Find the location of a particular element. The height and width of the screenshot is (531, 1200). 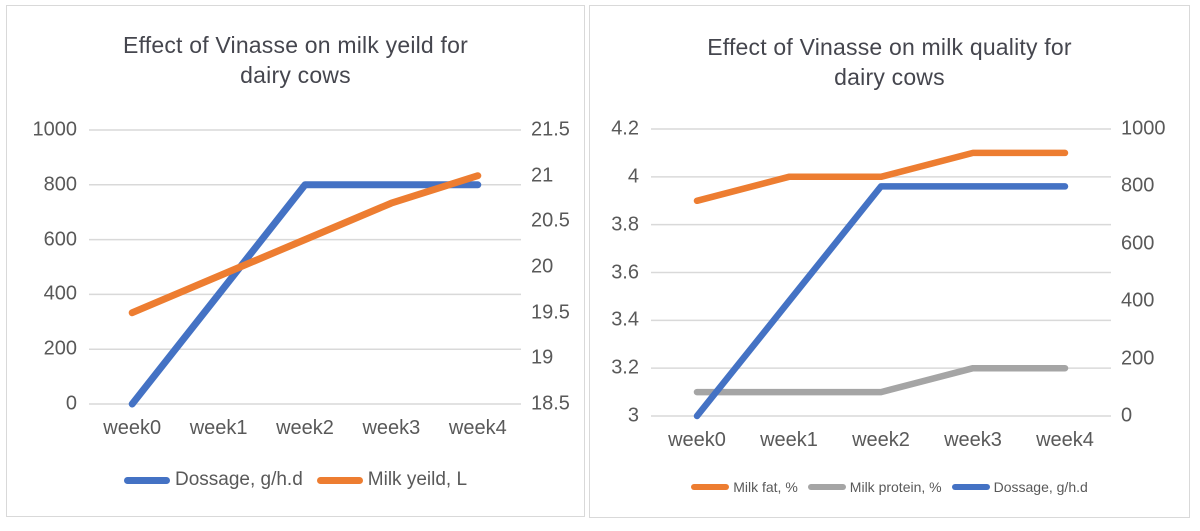

secondary-y-axis-tick-label: 400 is located at coordinates (1138, 300).